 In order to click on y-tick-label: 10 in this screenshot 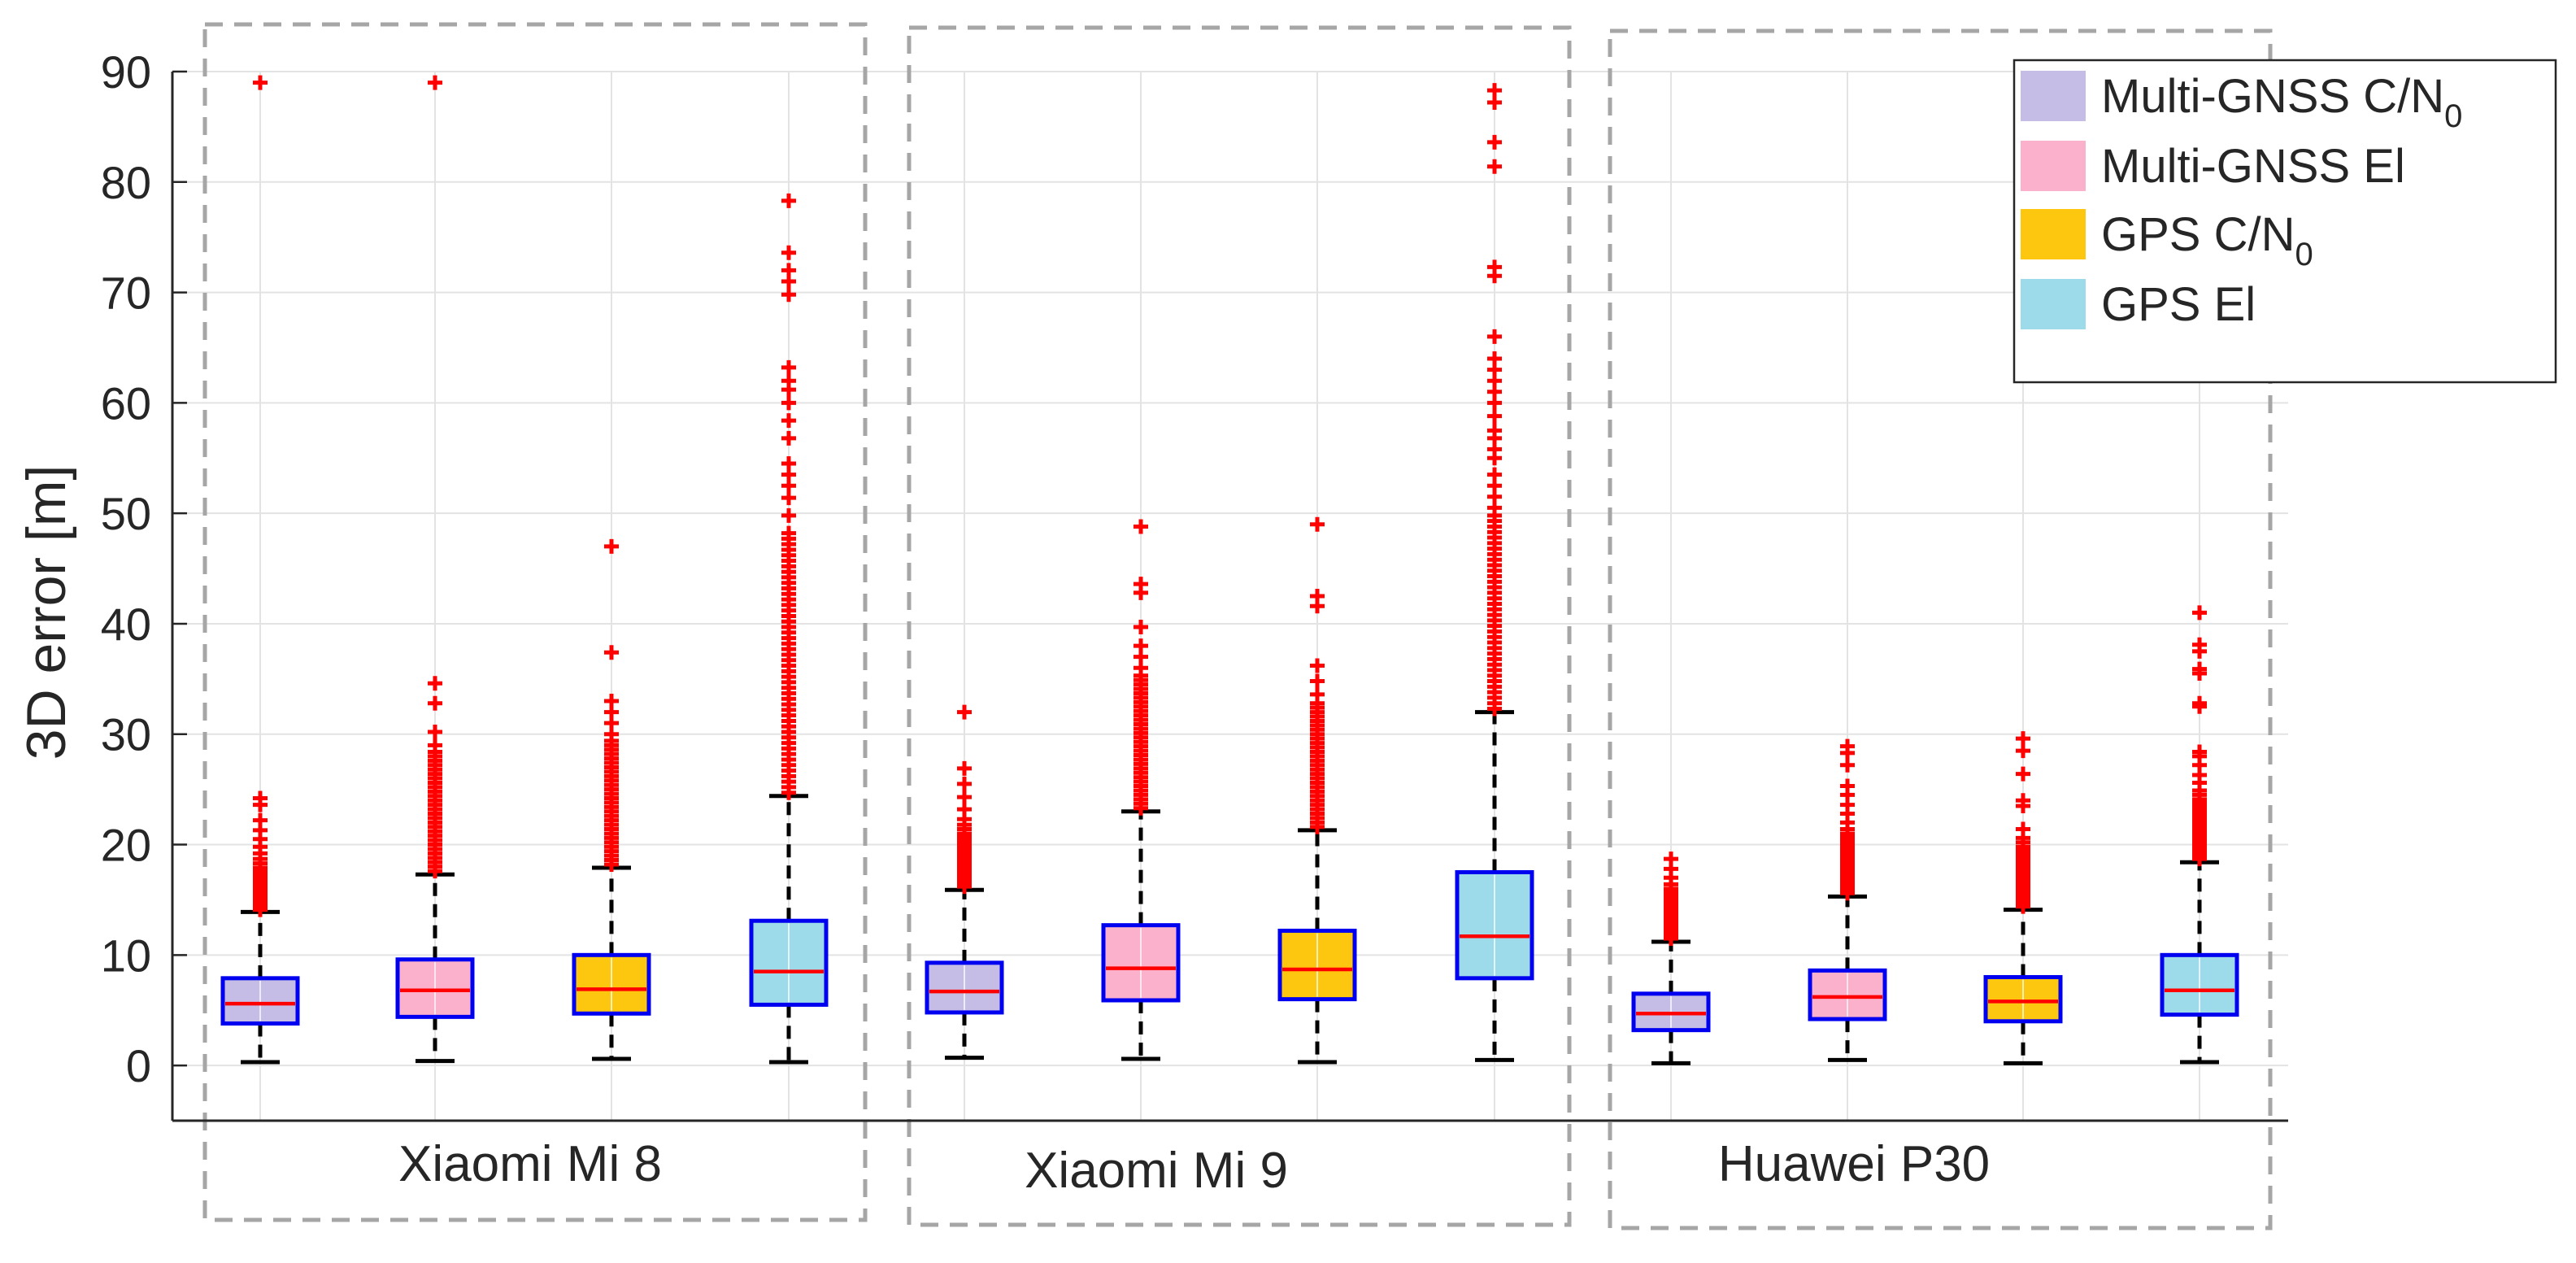, I will do `click(126, 955)`.